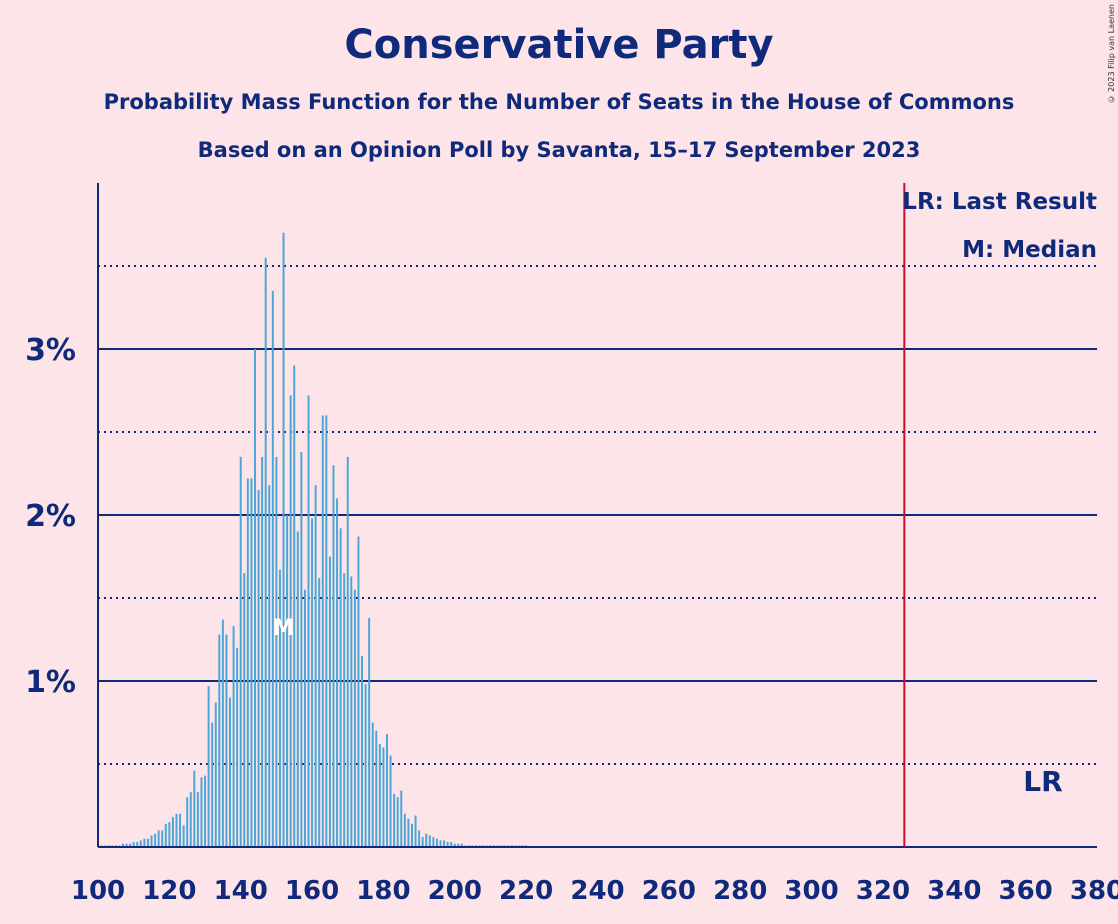  I want to click on x-tick-label: 320, so click(883, 891).